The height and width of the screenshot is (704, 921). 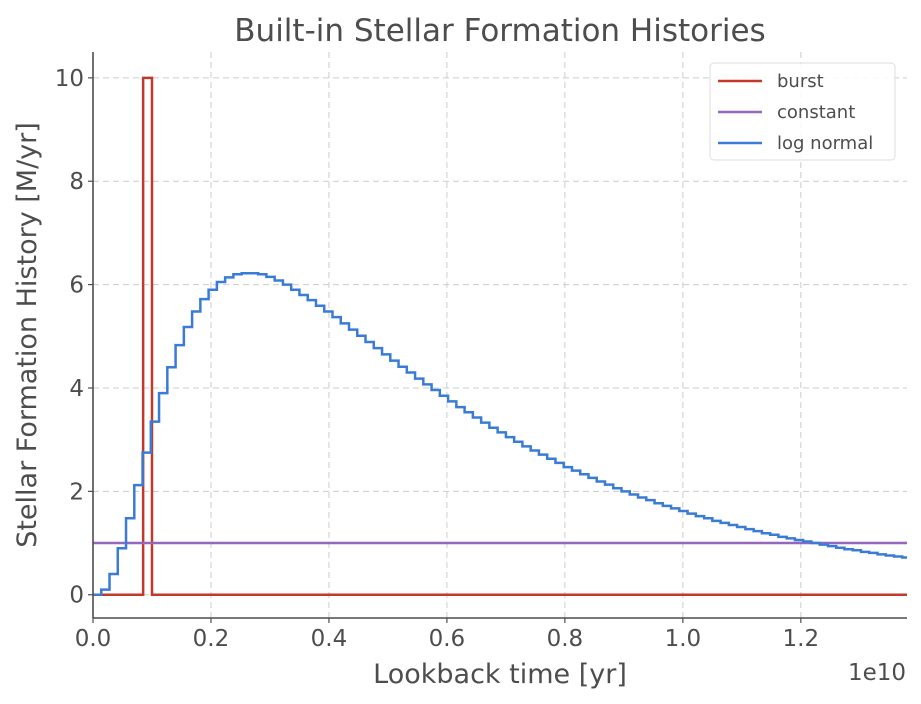 What do you see at coordinates (76, 389) in the screenshot?
I see `y-tick-label: 4` at bounding box center [76, 389].